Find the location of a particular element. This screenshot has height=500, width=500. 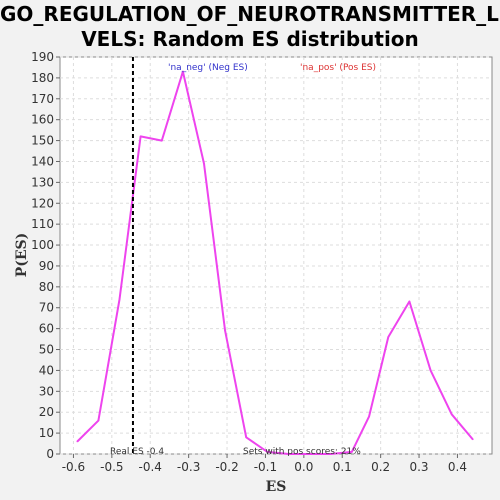

y-tick-label: 90 is located at coordinates (46, 266).